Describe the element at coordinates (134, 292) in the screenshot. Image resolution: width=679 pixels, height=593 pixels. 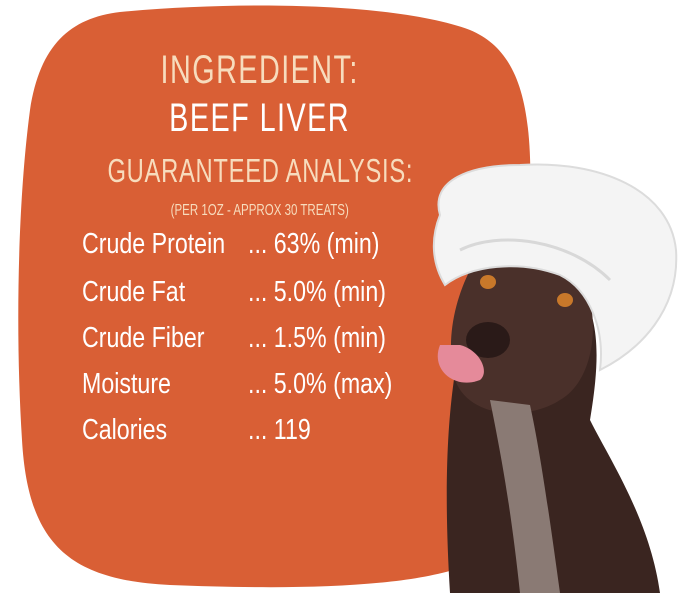
I see `row-label: Crude Fat` at that location.